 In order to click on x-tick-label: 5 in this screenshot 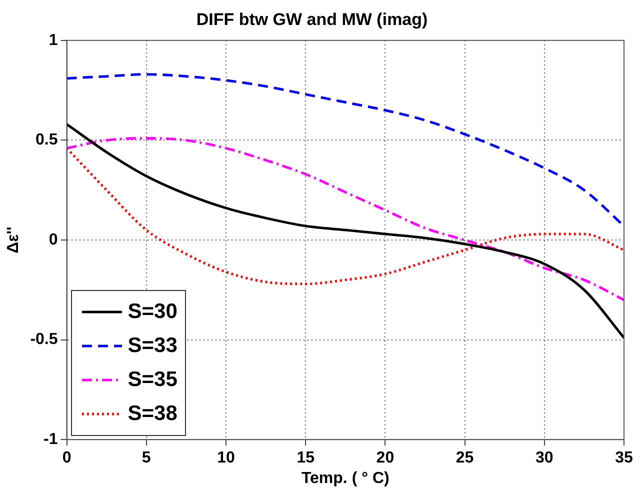, I will do `click(146, 458)`.